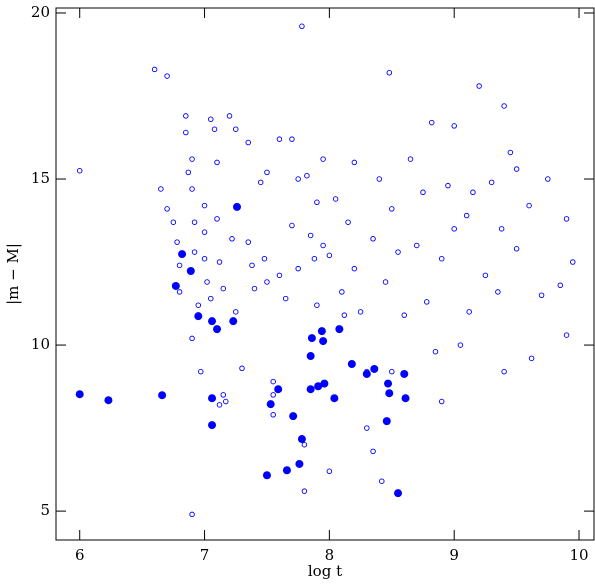 This screenshot has width=595, height=584. Describe the element at coordinates (325, 571) in the screenshot. I see `x-axis-title: log t` at that location.